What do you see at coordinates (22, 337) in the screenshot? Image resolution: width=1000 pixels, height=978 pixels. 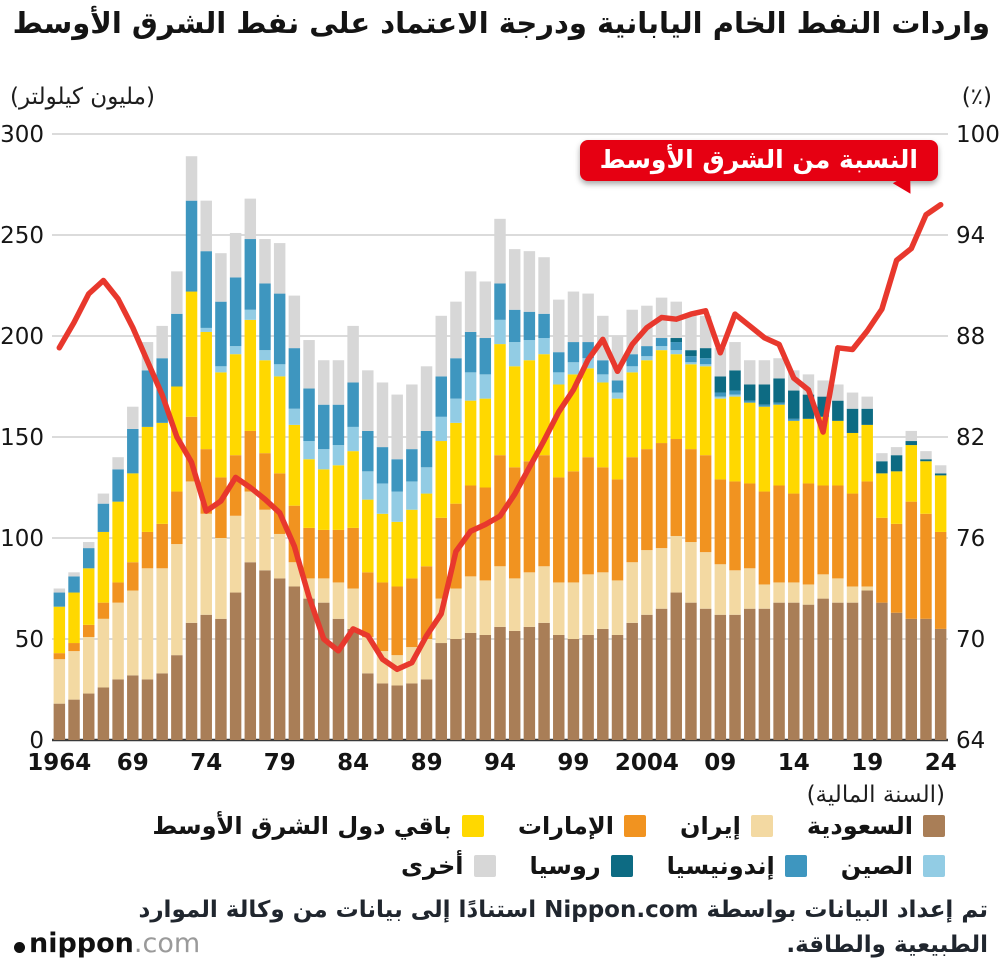 I see `left-tick-label: 200` at bounding box center [22, 337].